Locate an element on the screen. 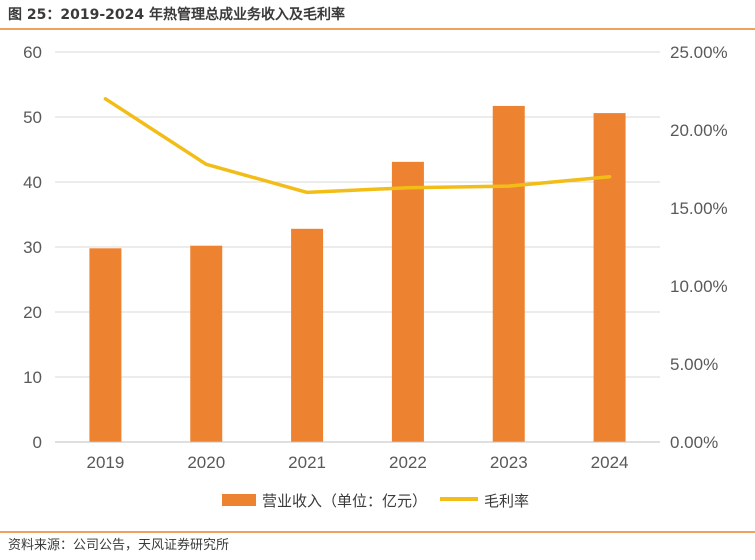 Image resolution: width=755 pixels, height=560 pixels. right-tick-label: 25.00% is located at coordinates (699, 52).